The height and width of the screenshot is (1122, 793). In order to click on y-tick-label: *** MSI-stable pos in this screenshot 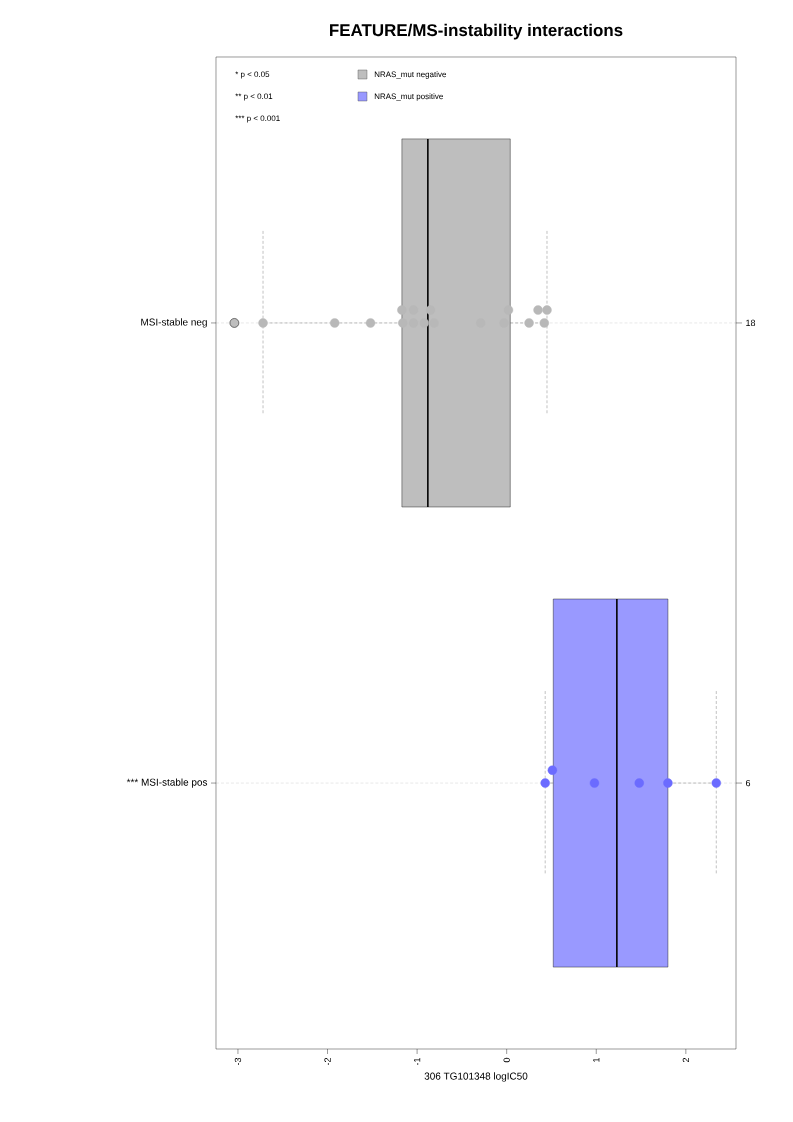, I will do `click(167, 783)`.